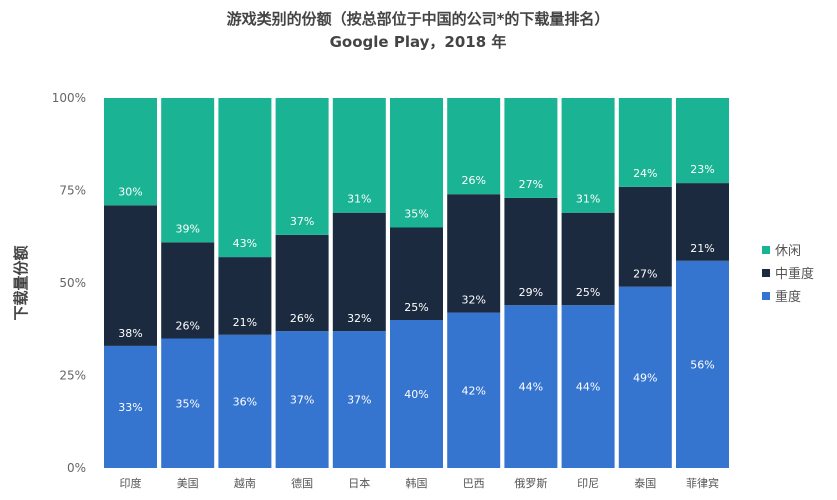 The image size is (837, 500). Describe the element at coordinates (302, 483) in the screenshot. I see `x-tick-label: 德国` at that location.